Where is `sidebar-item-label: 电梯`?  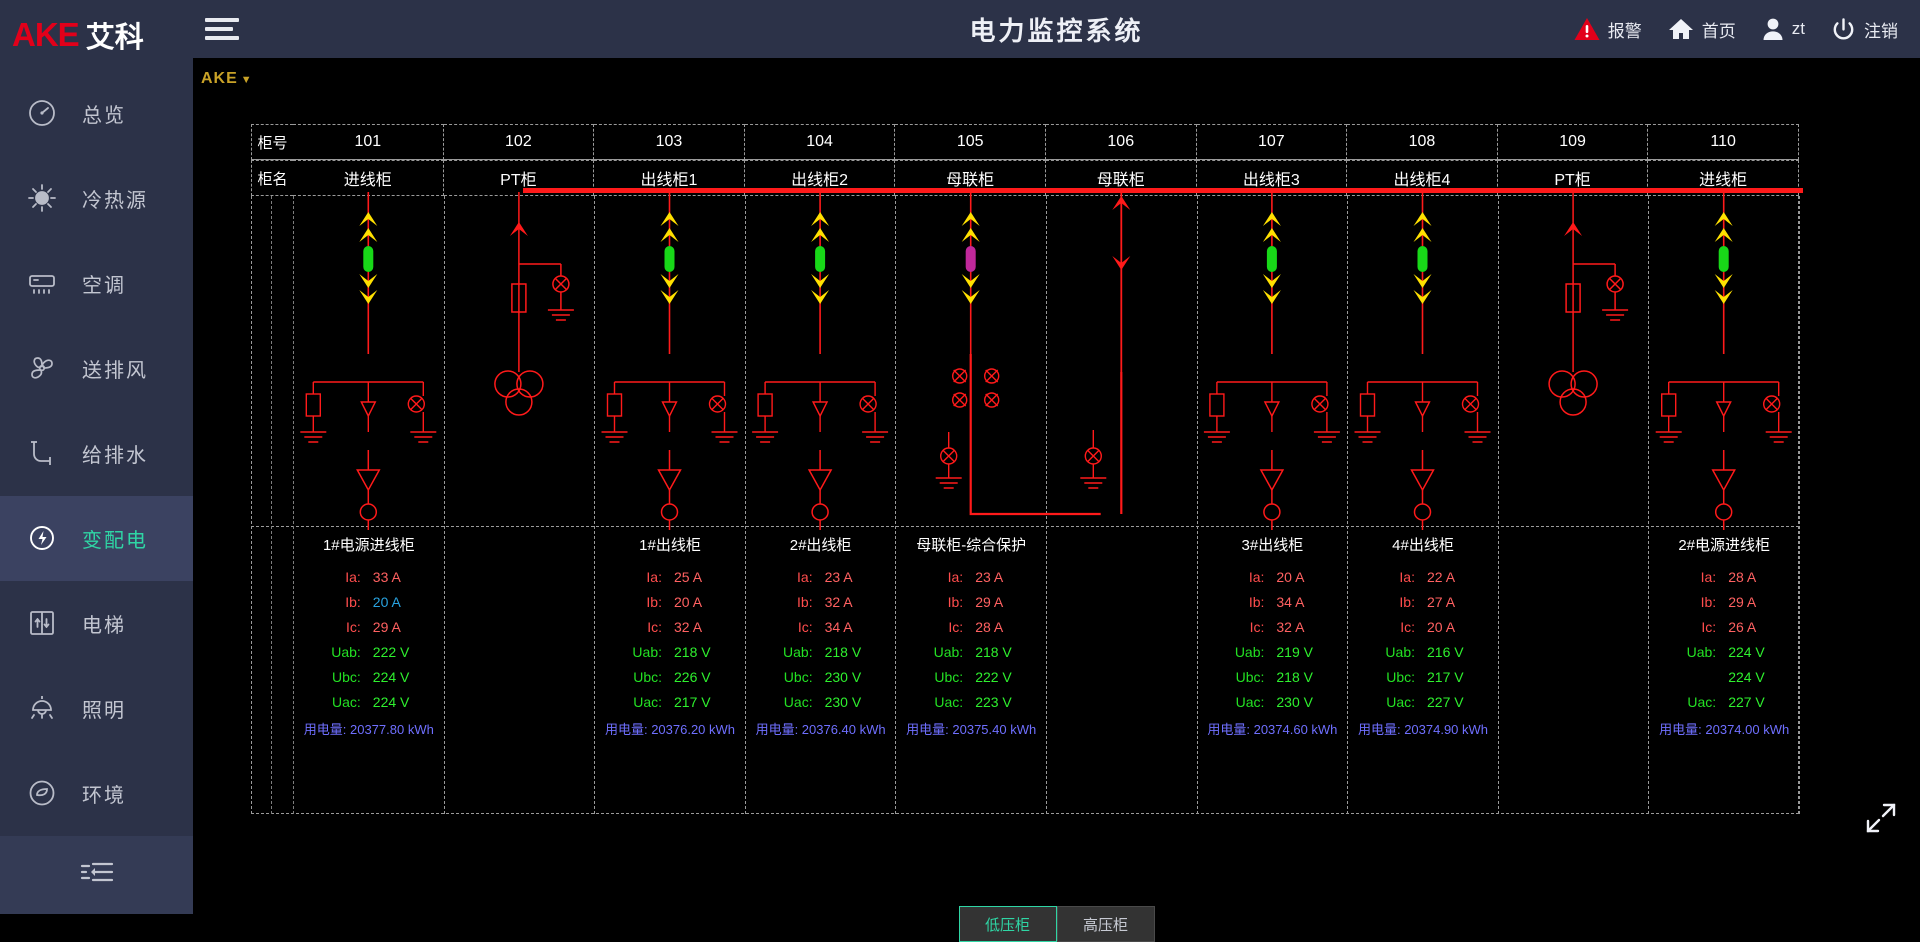 sidebar-item-label: 电梯 is located at coordinates (104, 625).